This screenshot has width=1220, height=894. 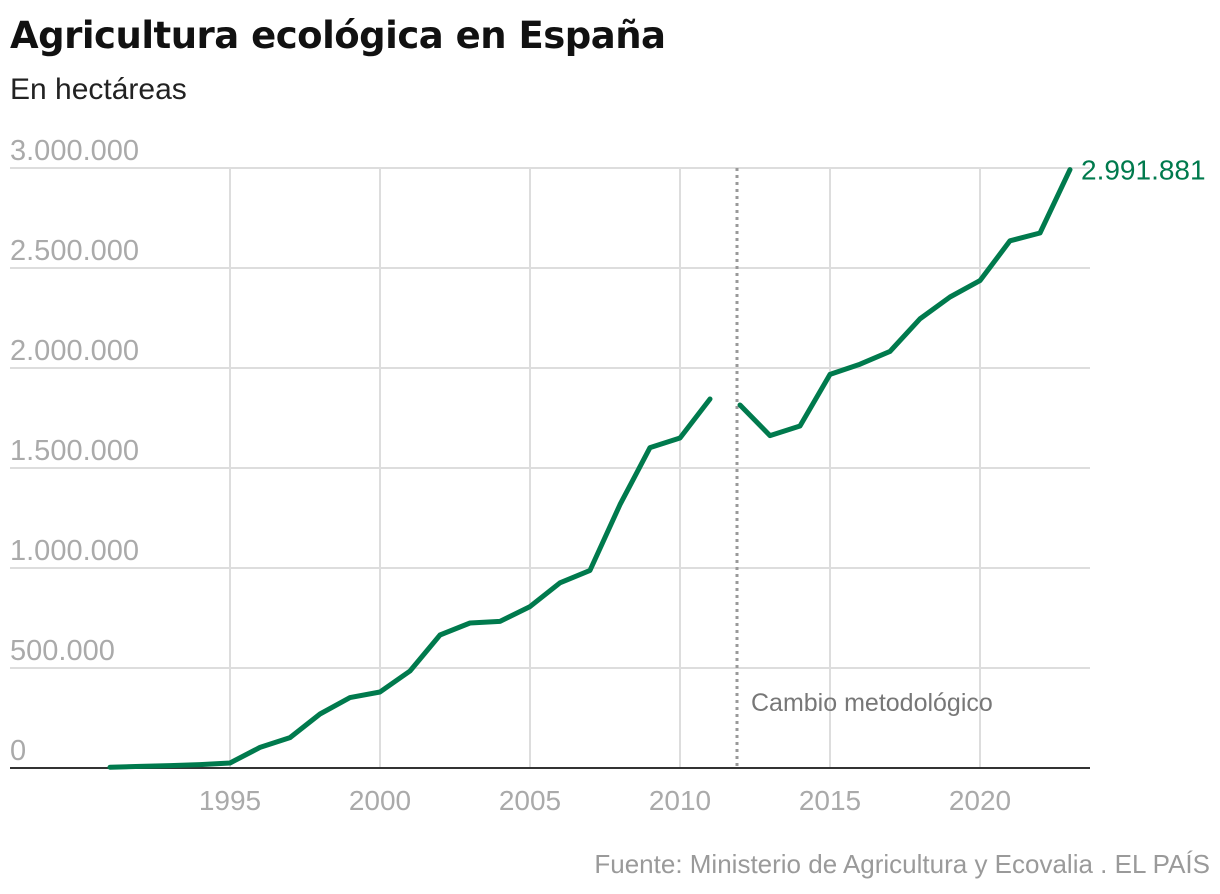 What do you see at coordinates (74, 251) in the screenshot?
I see `y-tick-label: 2.500.000` at bounding box center [74, 251].